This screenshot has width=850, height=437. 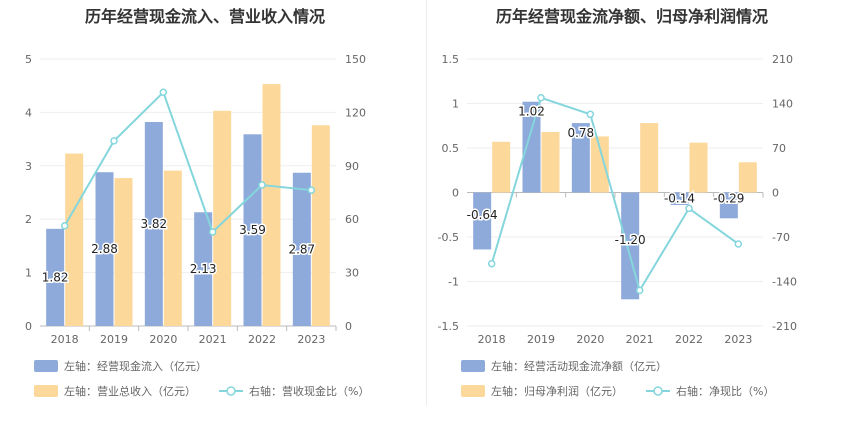 I want to click on chart-1-bar-value-label: 3.82, so click(x=153, y=224).